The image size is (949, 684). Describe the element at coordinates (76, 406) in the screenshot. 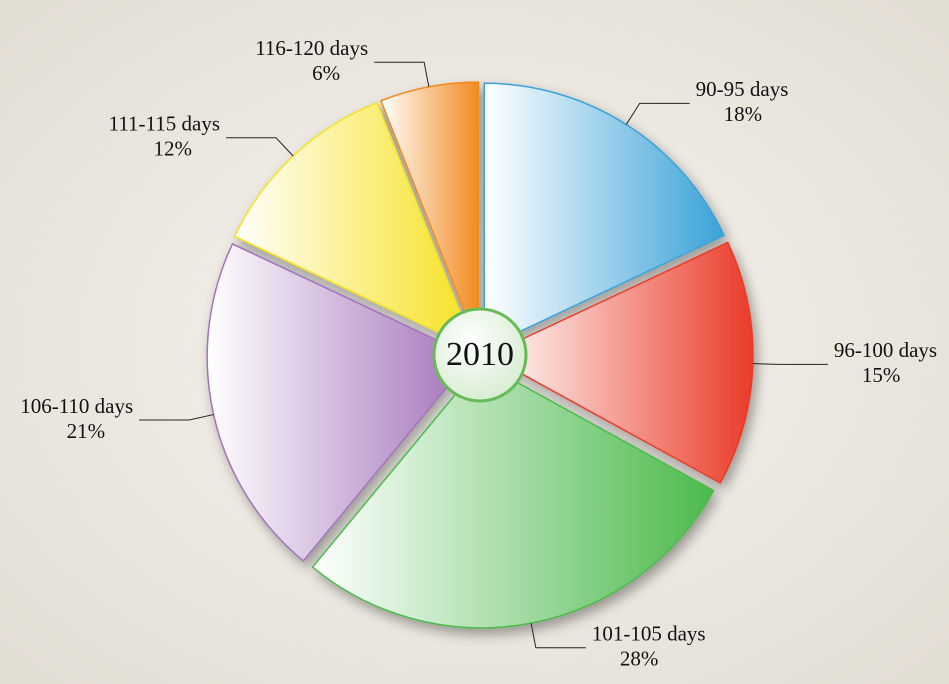

I see `slice-label: 106-110 days` at that location.